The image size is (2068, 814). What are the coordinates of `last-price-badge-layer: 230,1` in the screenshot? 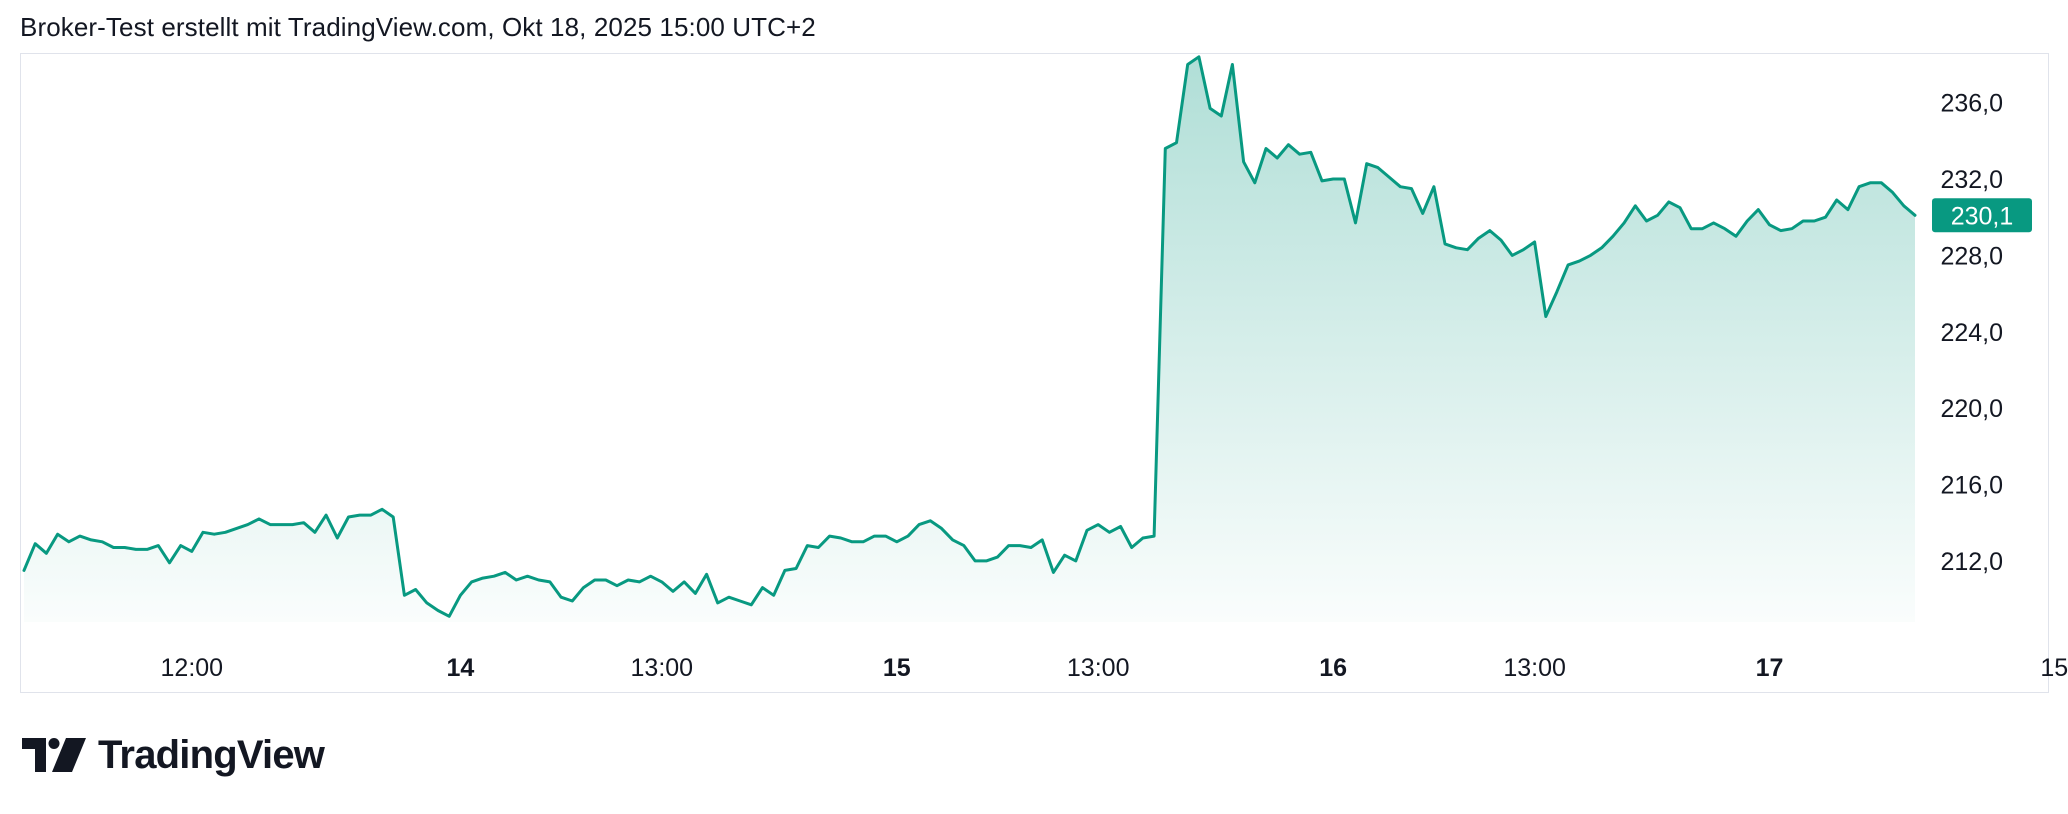 It's located at (1982, 215).